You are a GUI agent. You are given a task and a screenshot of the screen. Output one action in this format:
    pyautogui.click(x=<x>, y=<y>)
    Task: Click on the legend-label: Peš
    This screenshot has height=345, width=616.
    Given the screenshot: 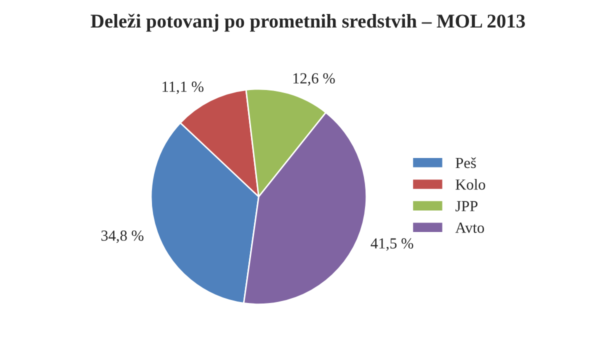 What is the action you would take?
    pyautogui.click(x=466, y=162)
    